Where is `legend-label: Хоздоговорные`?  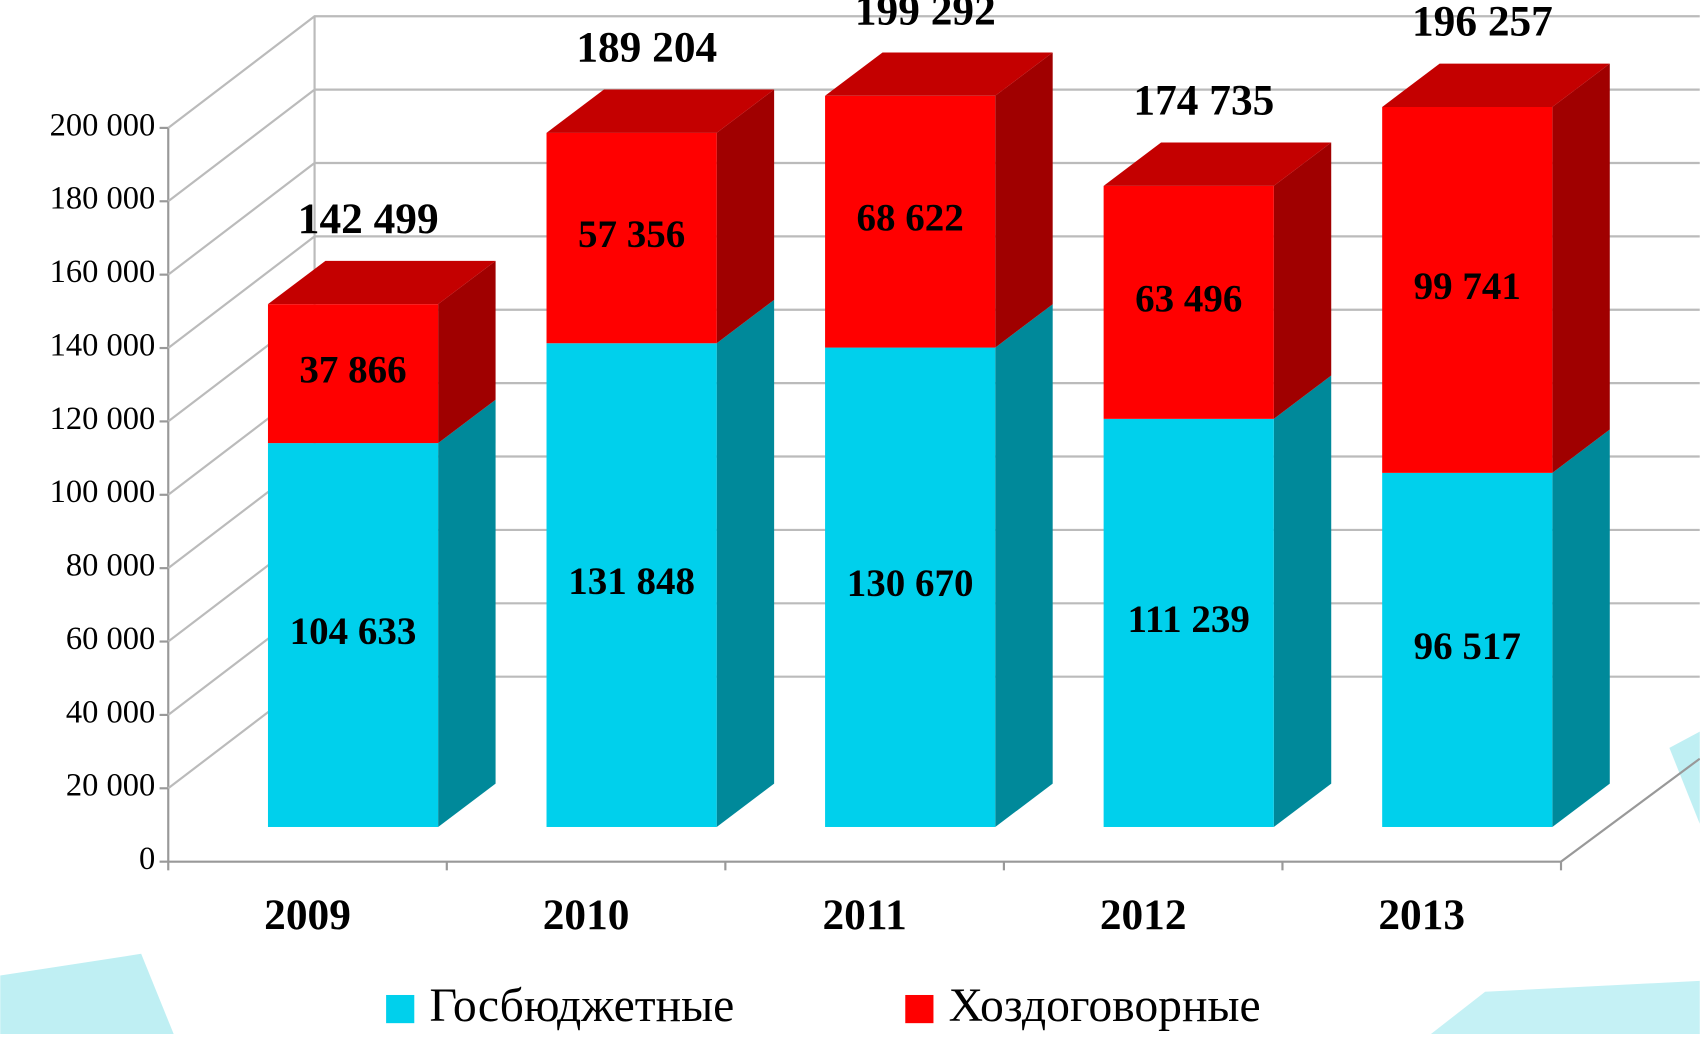
legend-label: Хоздоговорные is located at coordinates (1105, 1006).